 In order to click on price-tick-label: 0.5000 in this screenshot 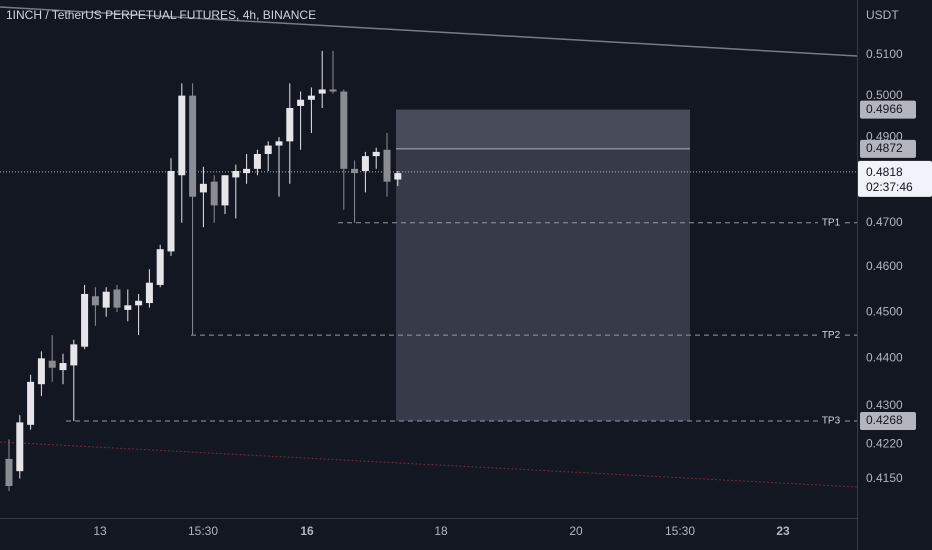, I will do `click(884, 95)`.